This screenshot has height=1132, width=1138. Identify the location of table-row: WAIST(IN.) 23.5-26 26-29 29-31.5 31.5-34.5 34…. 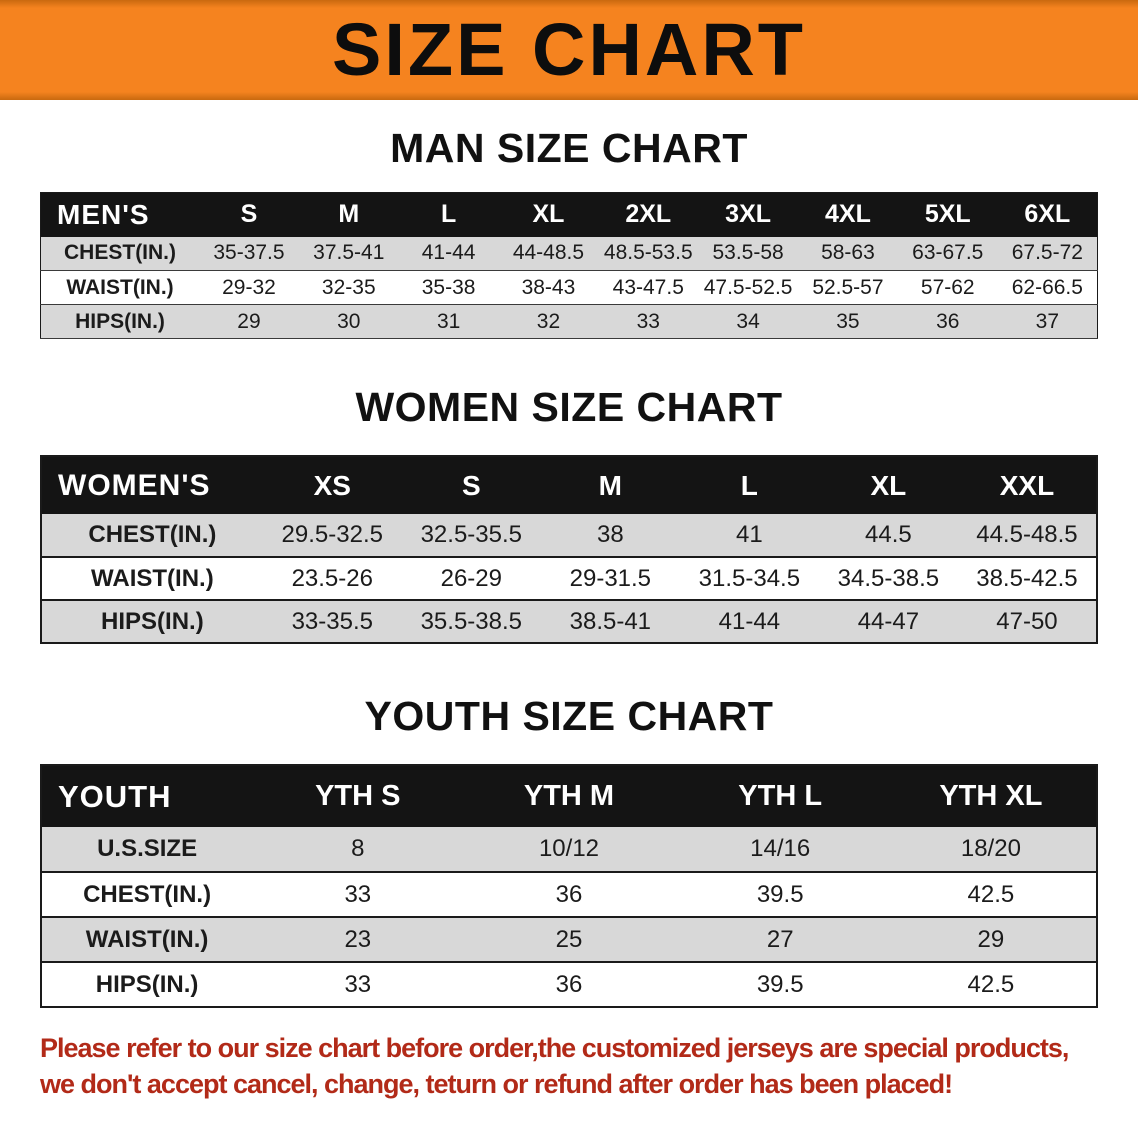
(569, 578).